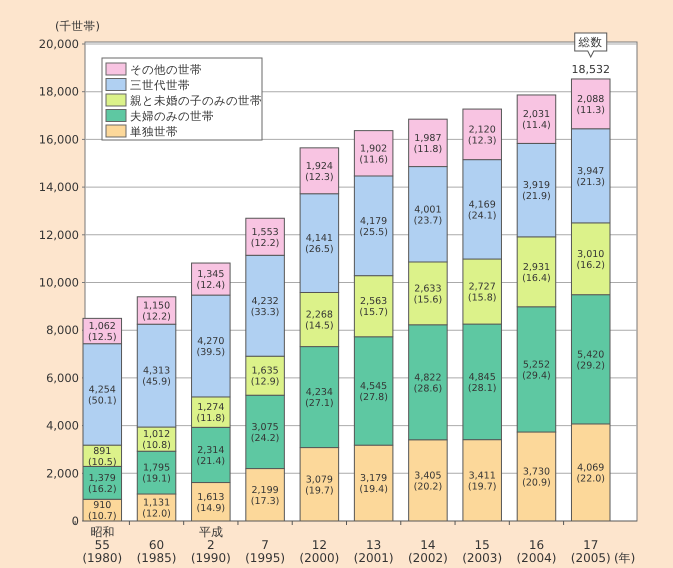  I want to click on data-label: 1,379 (16.2), so click(102, 483).